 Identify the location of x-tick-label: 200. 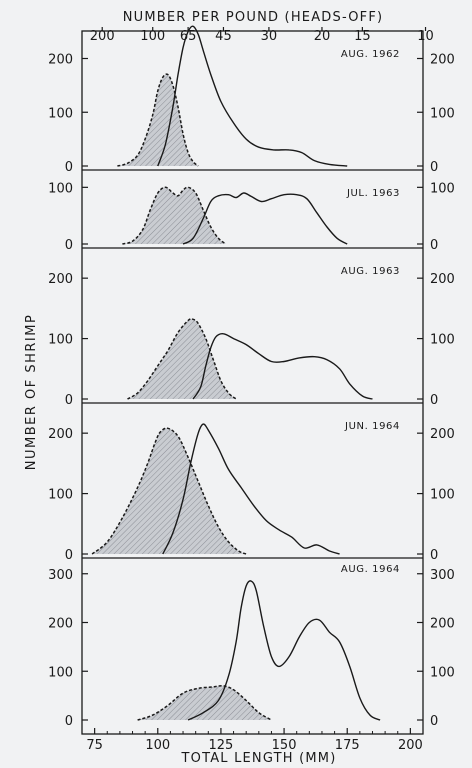
(410, 745).